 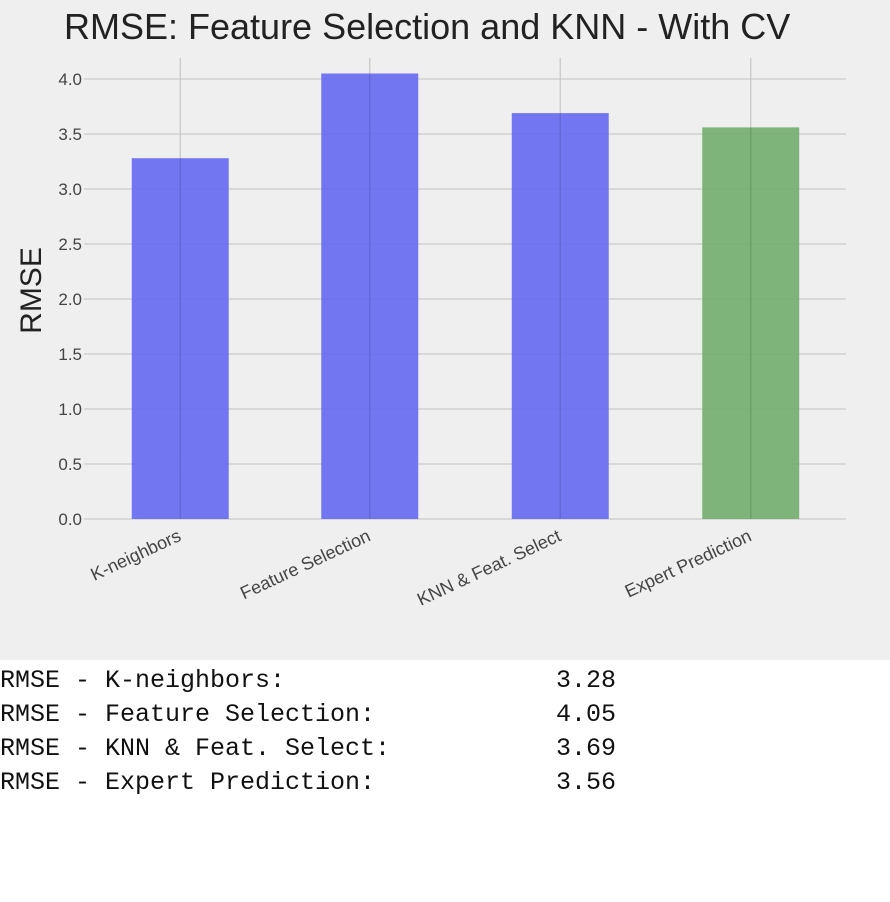 What do you see at coordinates (136, 554) in the screenshot?
I see `x-tick-label: K-neighbors` at bounding box center [136, 554].